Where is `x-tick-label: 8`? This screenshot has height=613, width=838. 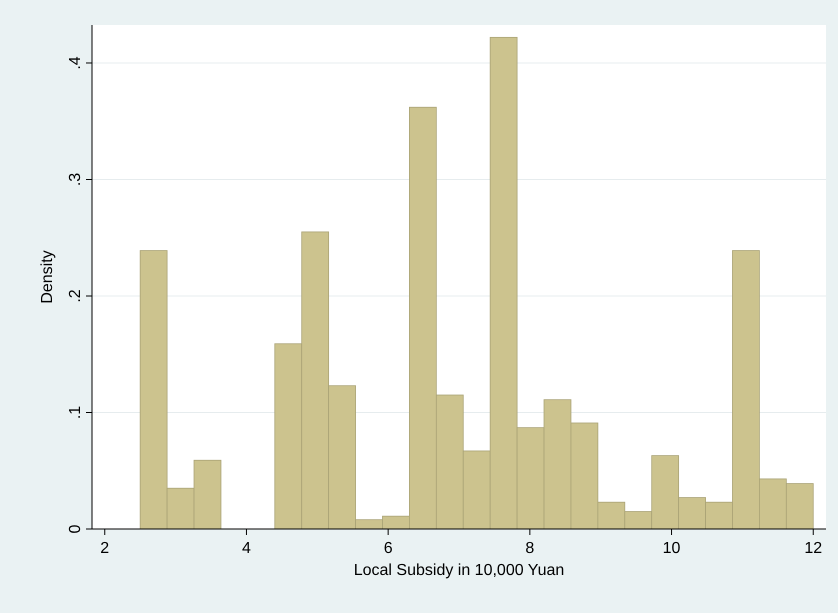 x-tick-label: 8 is located at coordinates (529, 548).